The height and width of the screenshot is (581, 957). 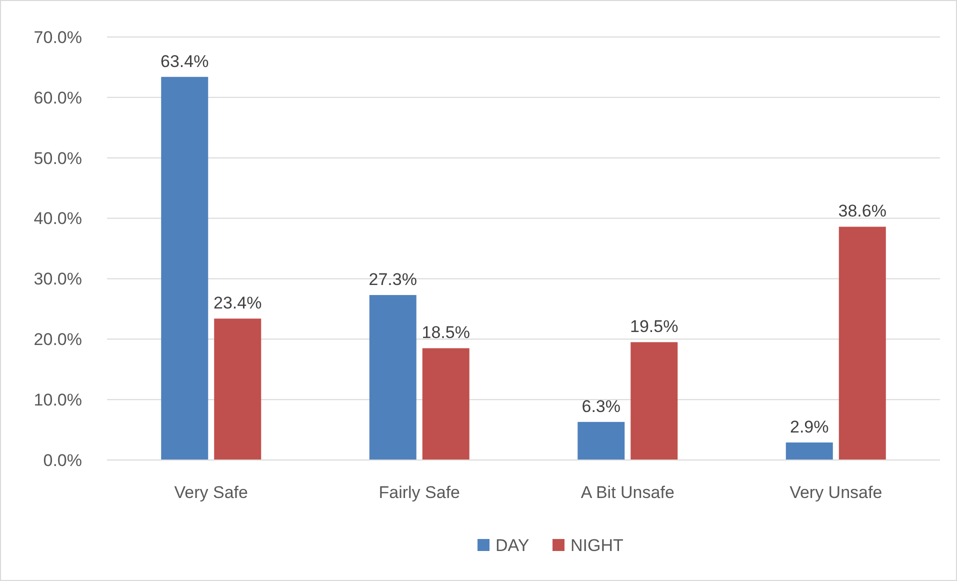 I want to click on data-label: 23.4%, so click(x=238, y=303).